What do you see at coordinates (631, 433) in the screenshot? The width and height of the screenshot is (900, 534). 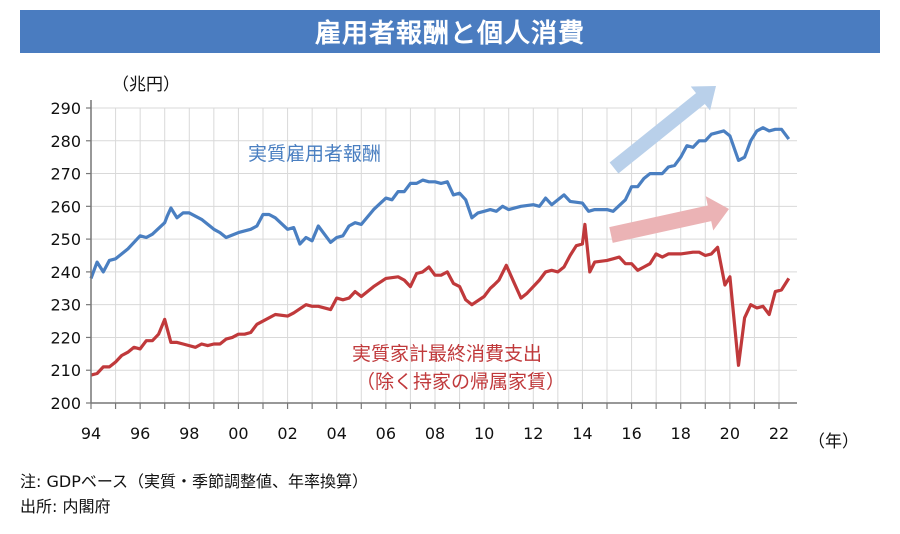 I see `x-tick-label: 16` at bounding box center [631, 433].